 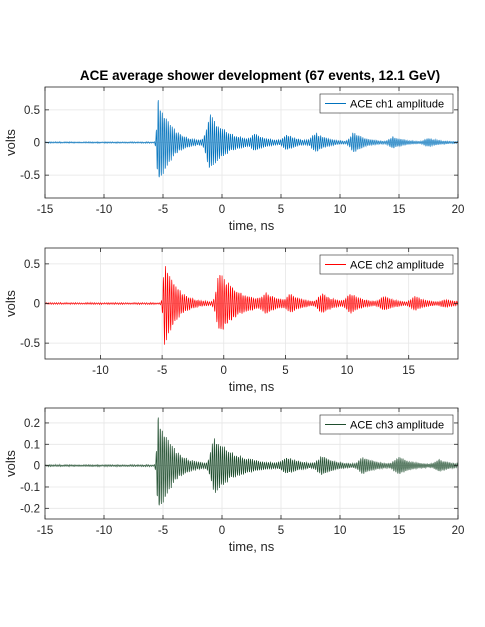 I want to click on legend-label: ACE ch1 amplitude, so click(x=397, y=105).